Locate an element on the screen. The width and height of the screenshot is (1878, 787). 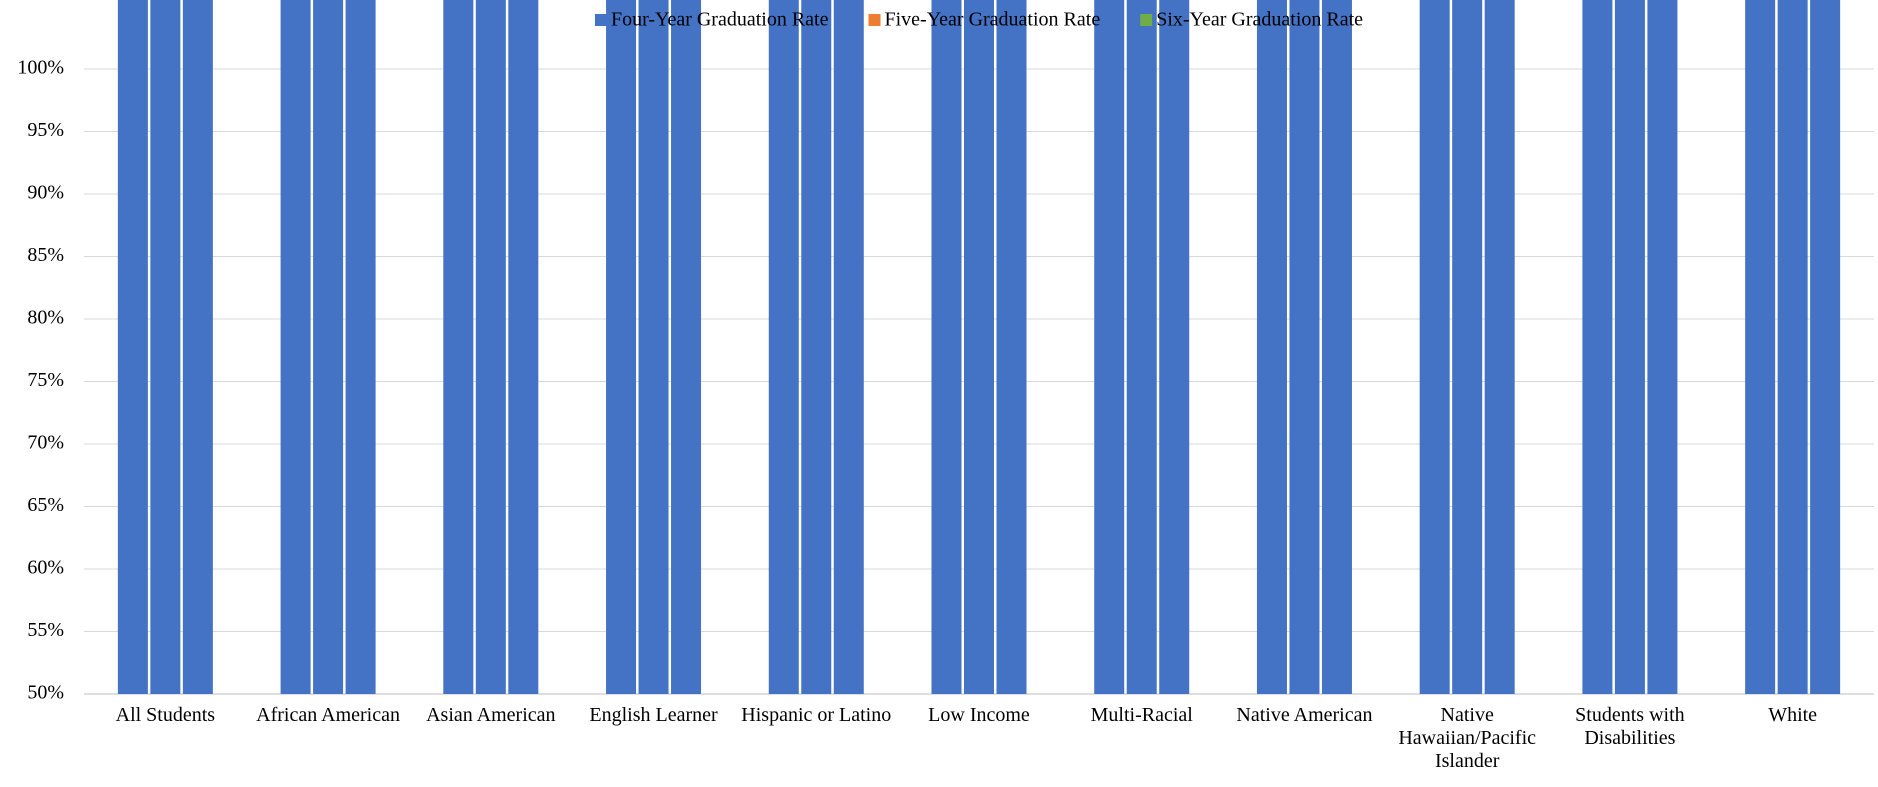
x-tick-label: Hispanic or Latino is located at coordinates (816, 715).